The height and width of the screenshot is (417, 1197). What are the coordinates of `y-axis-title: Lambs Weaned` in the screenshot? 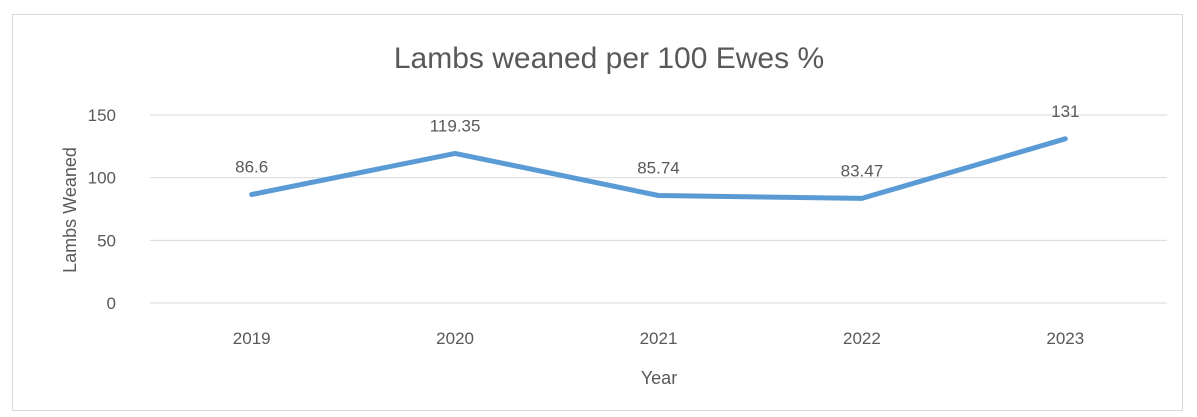 It's located at (70, 210).